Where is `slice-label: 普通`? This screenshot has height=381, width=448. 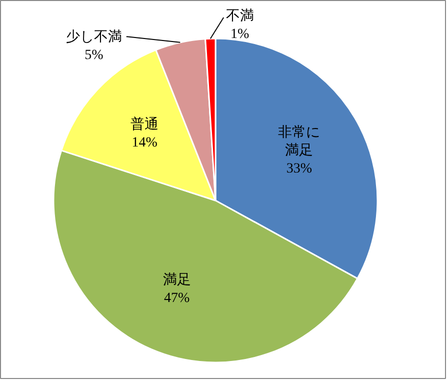 slice-label: 普通 is located at coordinates (144, 123).